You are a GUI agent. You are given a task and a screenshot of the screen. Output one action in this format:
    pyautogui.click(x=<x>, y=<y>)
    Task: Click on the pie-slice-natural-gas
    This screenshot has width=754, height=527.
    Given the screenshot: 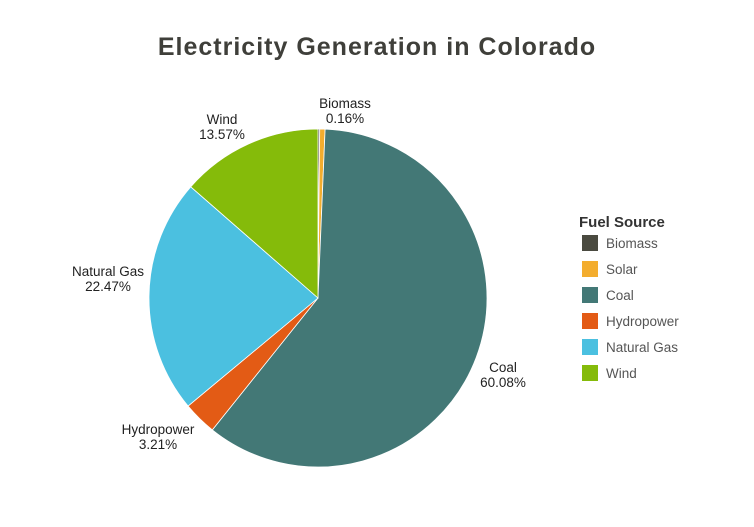 What is the action you would take?
    pyautogui.click(x=233, y=296)
    